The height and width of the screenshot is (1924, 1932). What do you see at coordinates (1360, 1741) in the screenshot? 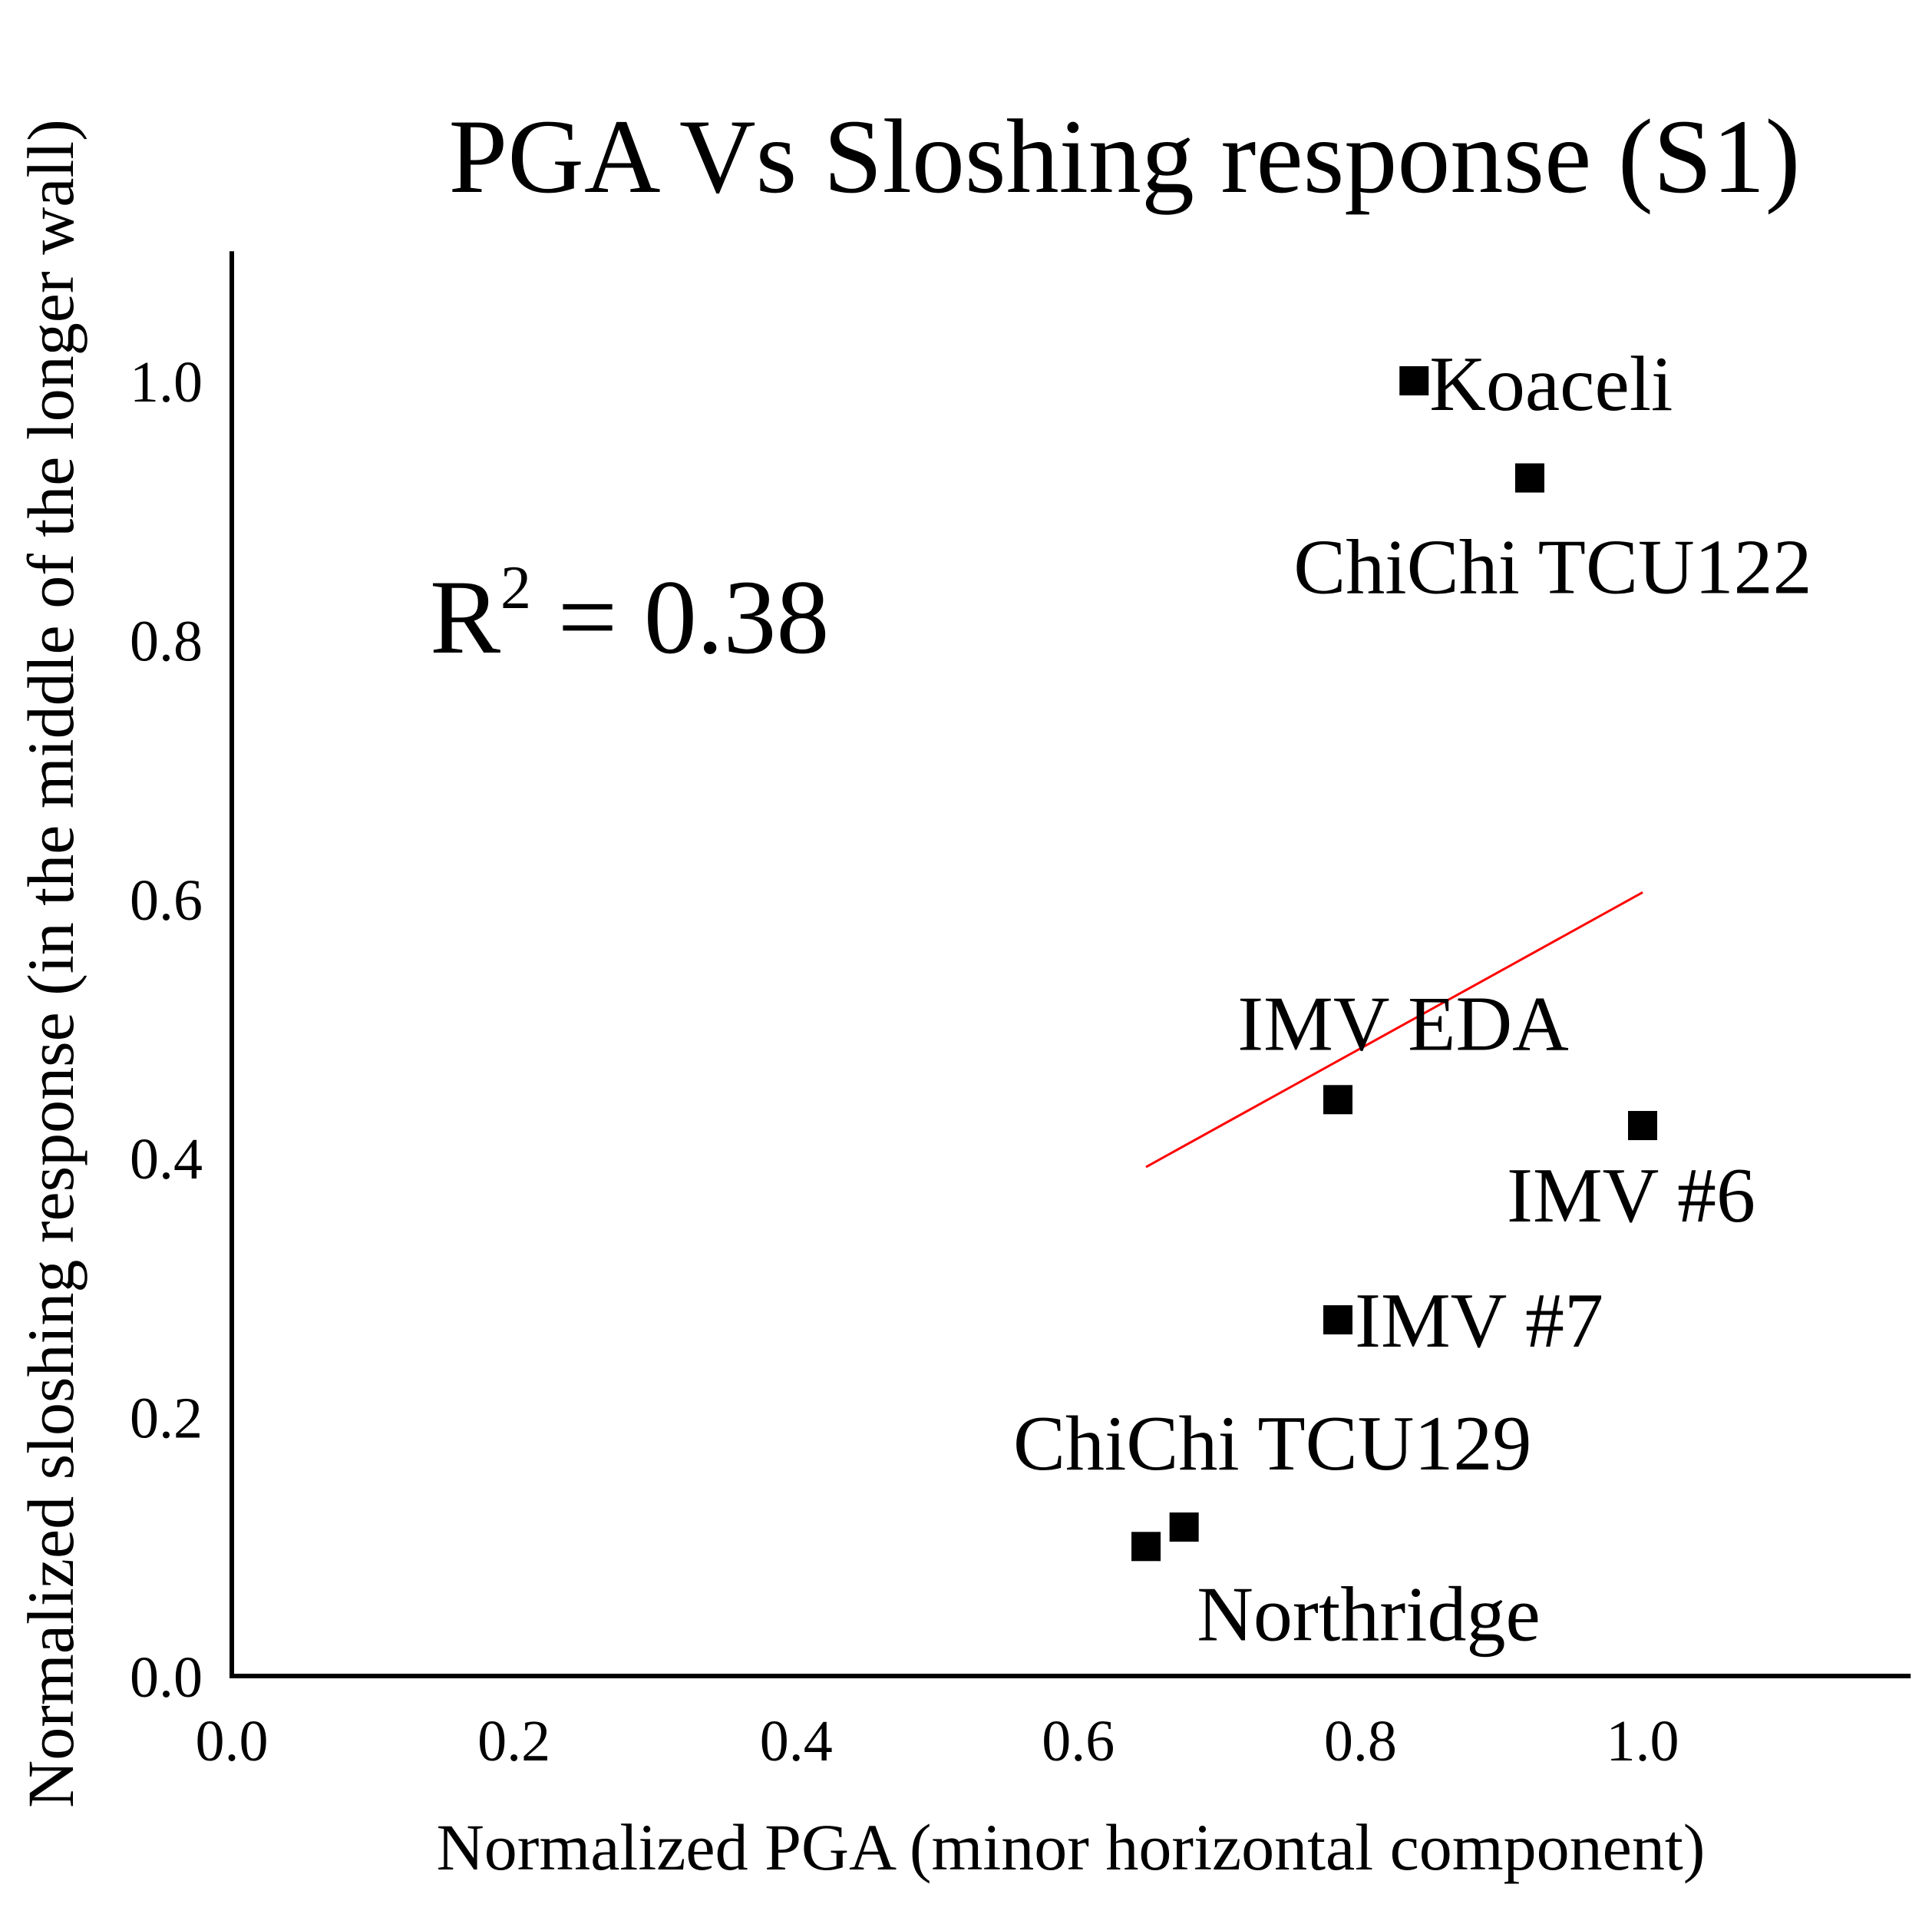
I see `x-tick-label: 0.8` at bounding box center [1360, 1741].